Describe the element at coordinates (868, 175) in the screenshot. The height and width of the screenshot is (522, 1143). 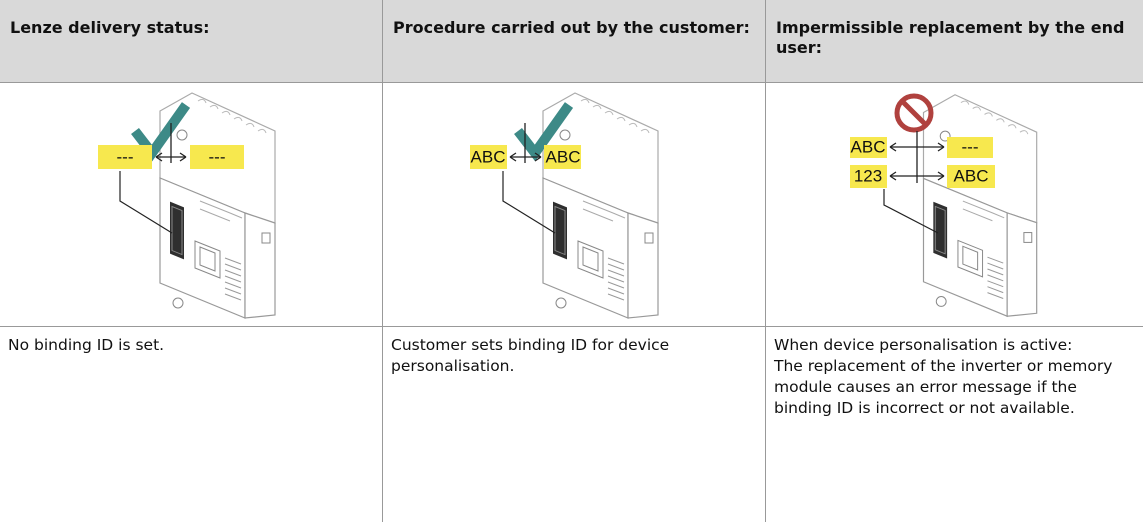
I see `id-label: 123` at that location.